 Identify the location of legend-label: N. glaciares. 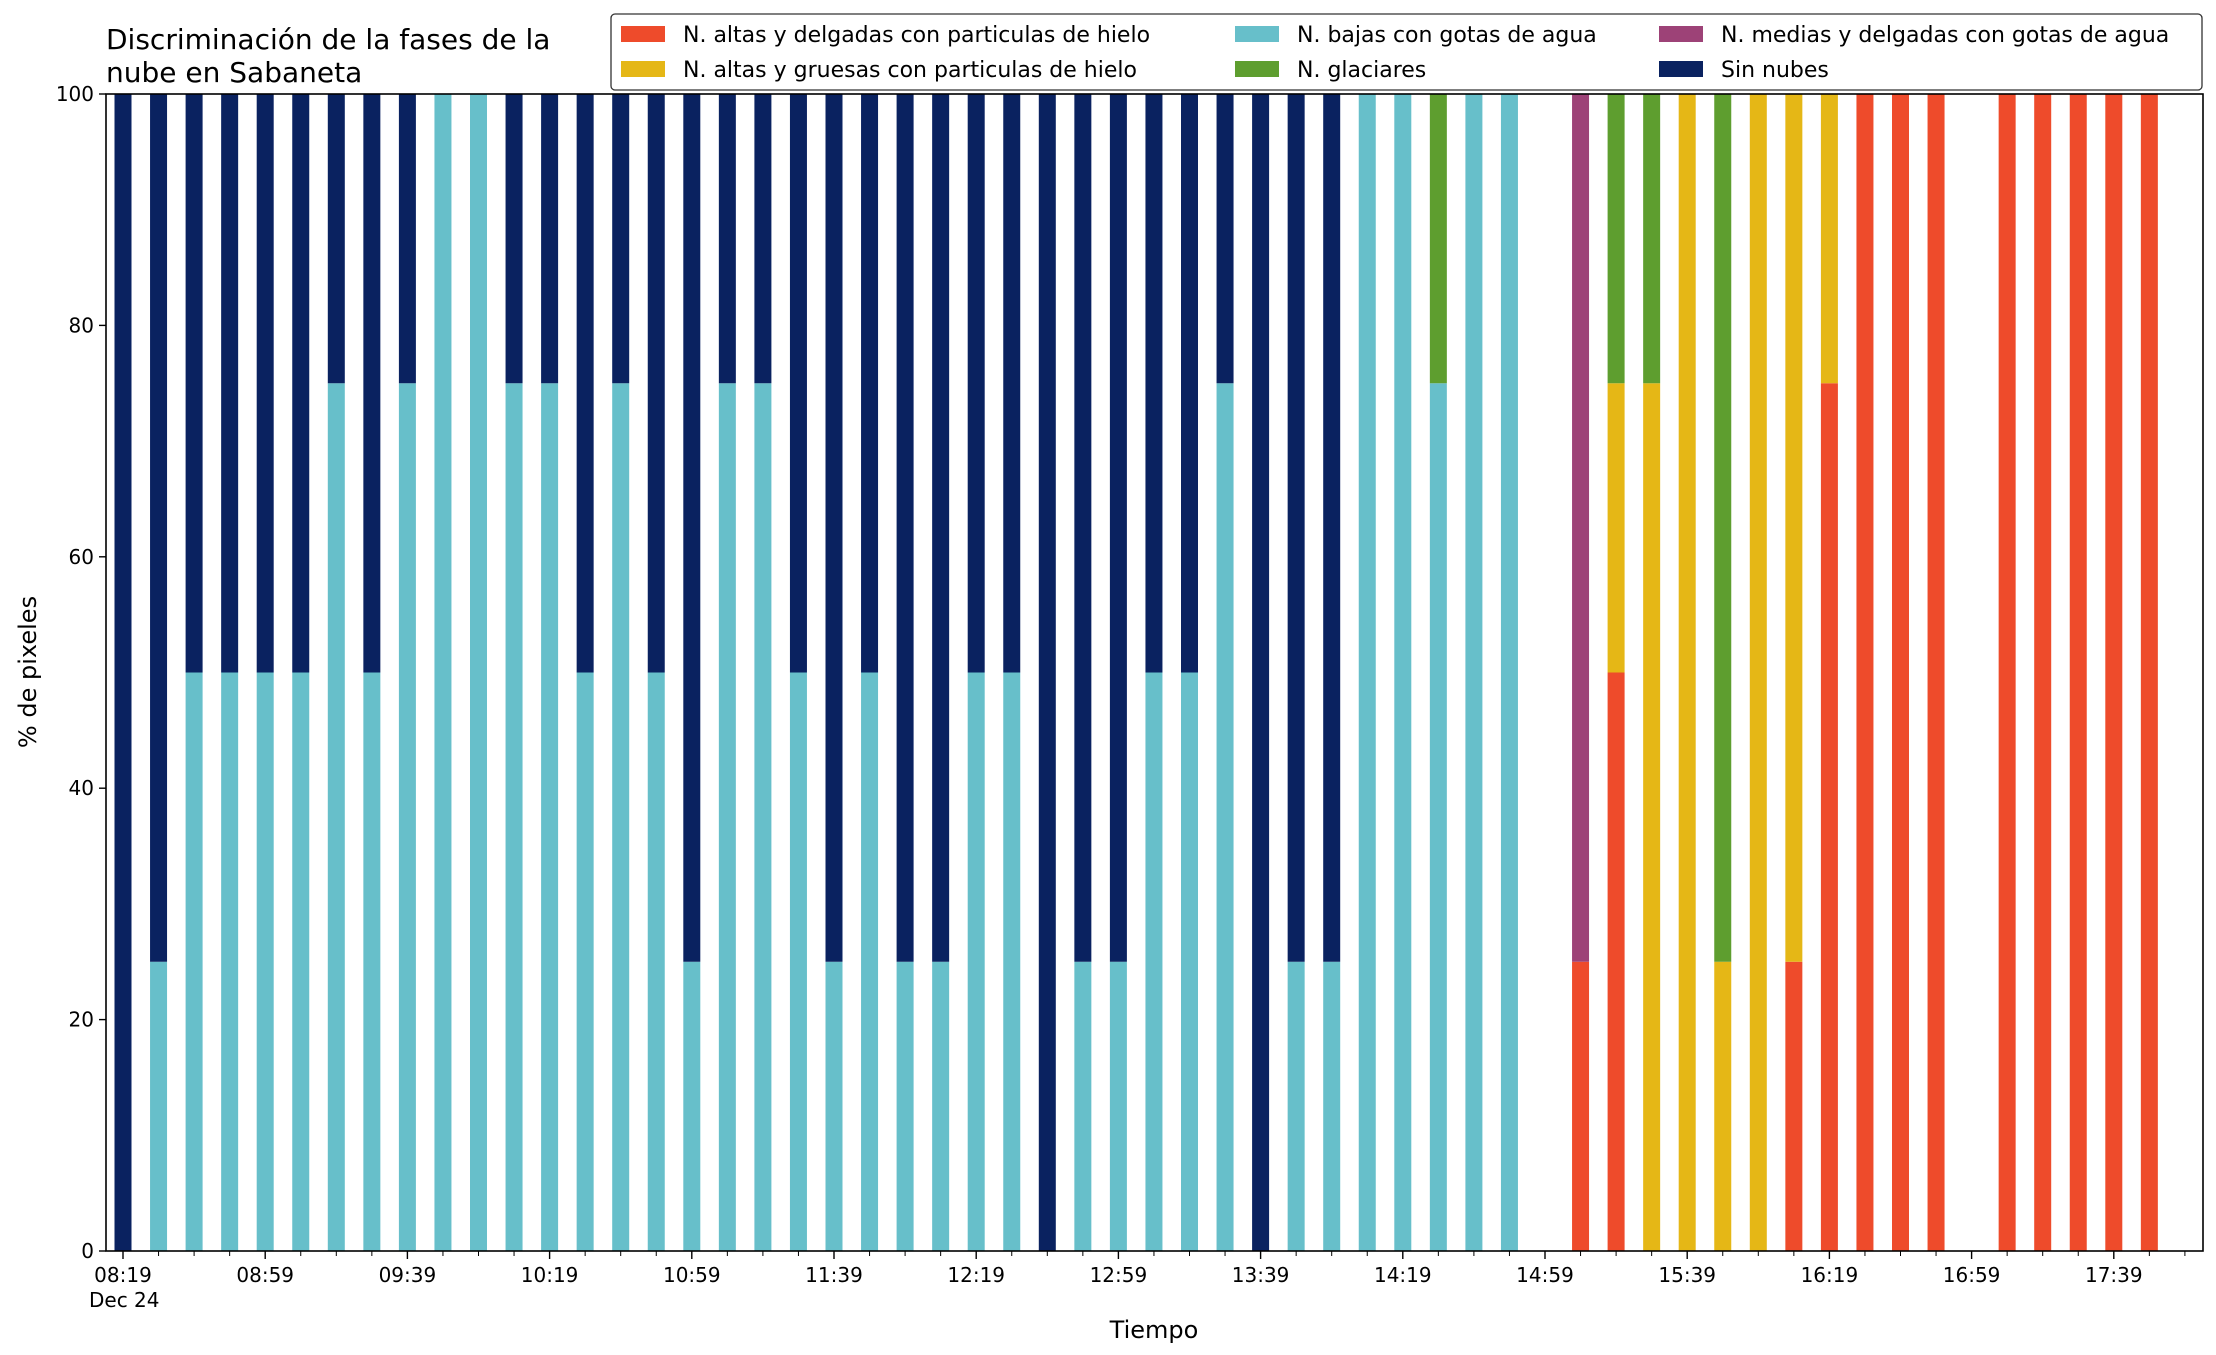
(1361, 70).